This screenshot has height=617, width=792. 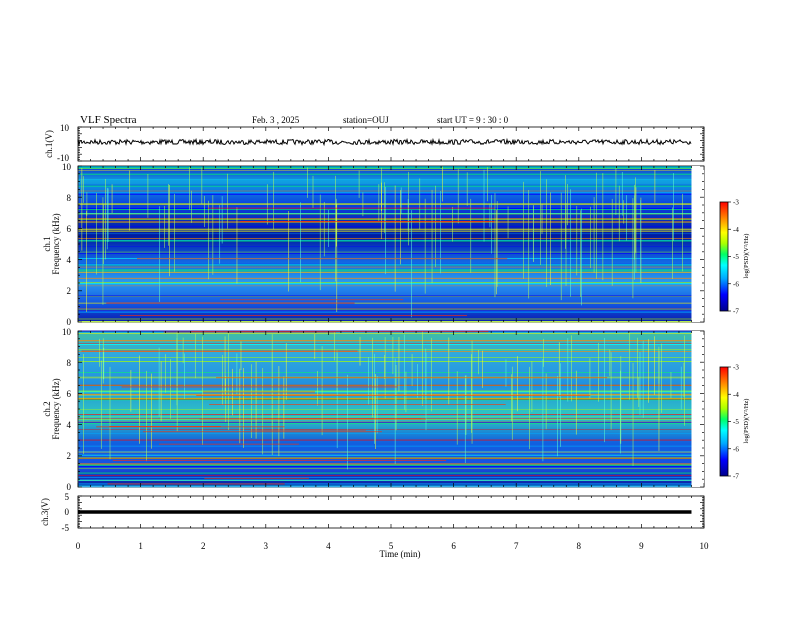 I want to click on ch2-colorbar-label: log(PSD)(V²/Hz), so click(x=746, y=421).